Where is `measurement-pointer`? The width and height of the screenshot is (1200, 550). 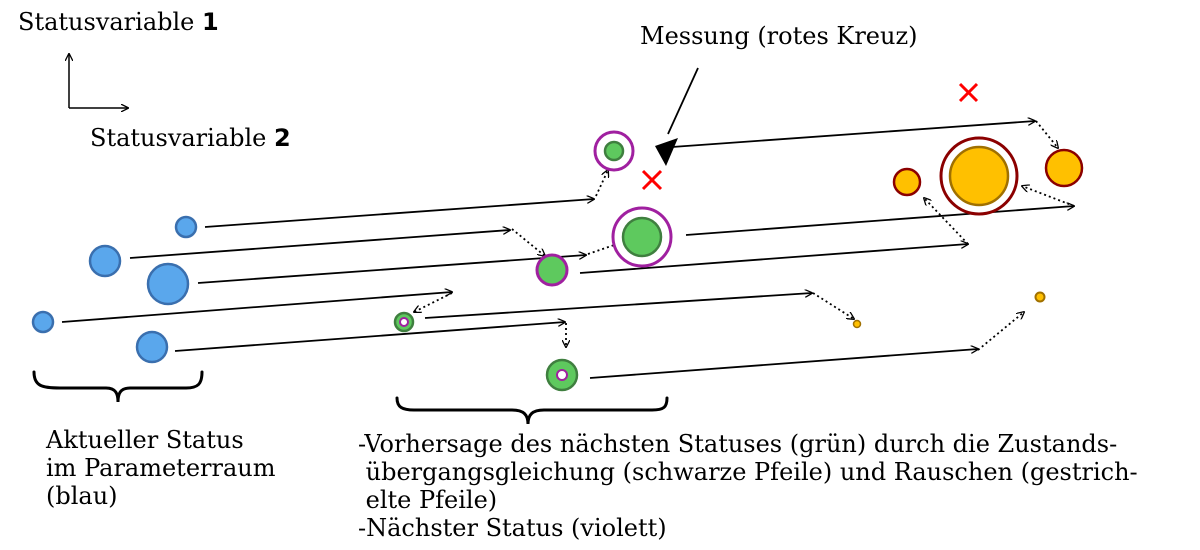
measurement-pointer is located at coordinates (677, 116).